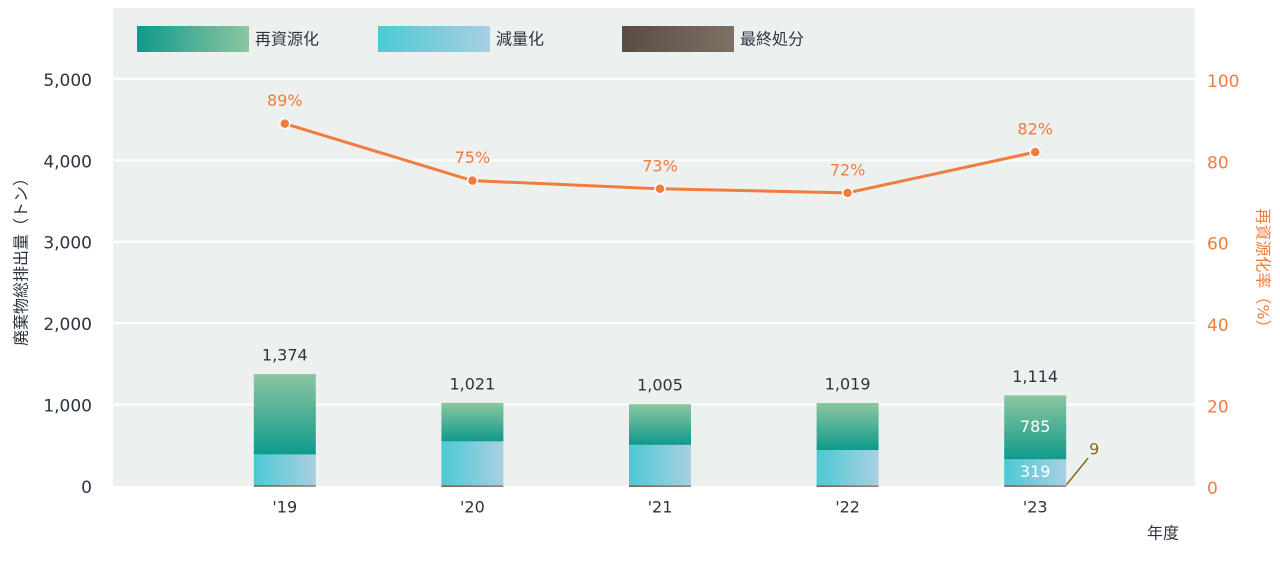 The width and height of the screenshot is (1280, 567). Describe the element at coordinates (848, 169) in the screenshot. I see `rate-label: 72%` at that location.